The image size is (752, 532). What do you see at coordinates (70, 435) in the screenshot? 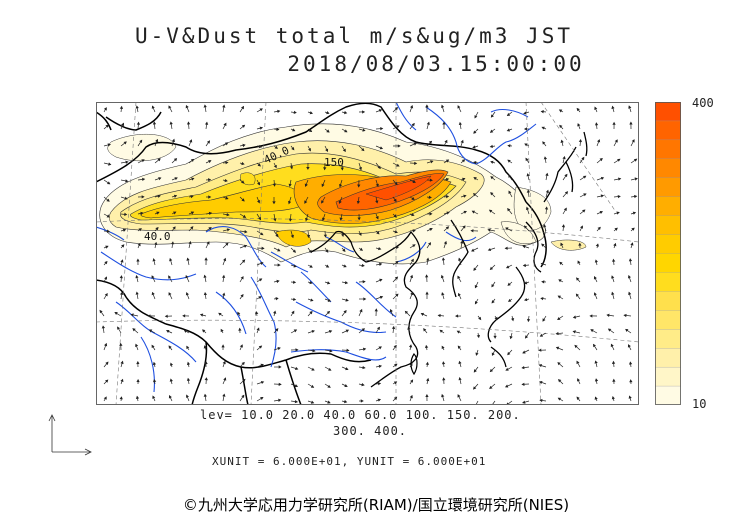
I see `reference-vector-icon` at bounding box center [70, 435].